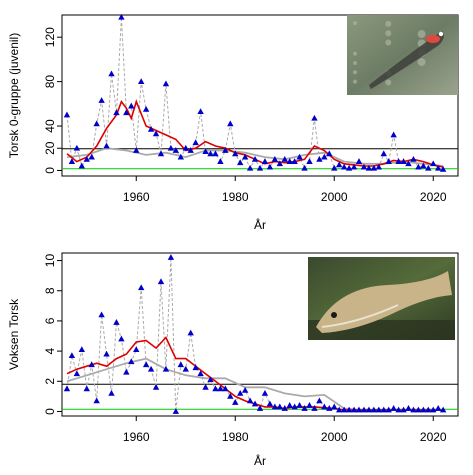 The width and height of the screenshot is (473, 475). What do you see at coordinates (50, 148) in the screenshot?
I see `y-tick-label: 20` at bounding box center [50, 148].